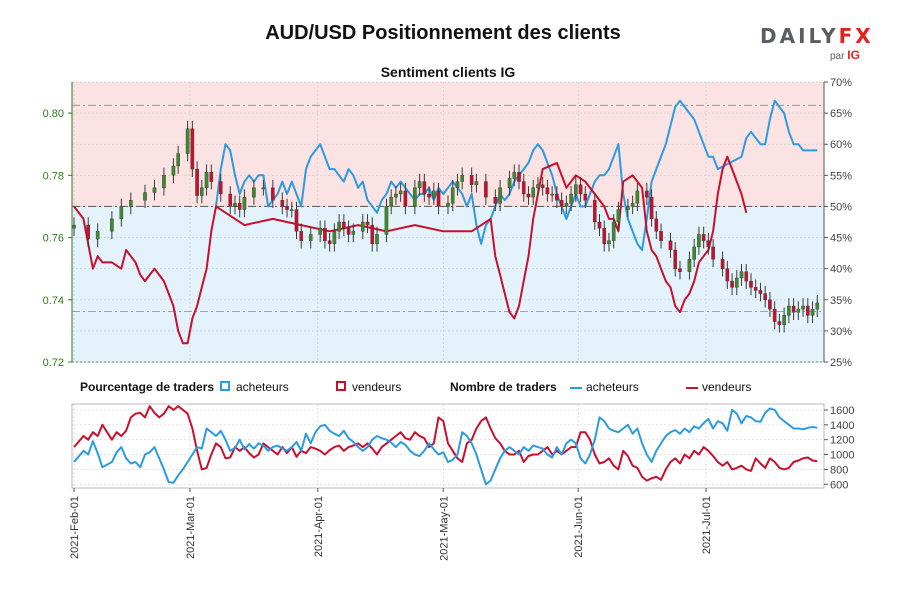 The image size is (900, 600). I want to click on count-buyers-line, so click(445, 446).